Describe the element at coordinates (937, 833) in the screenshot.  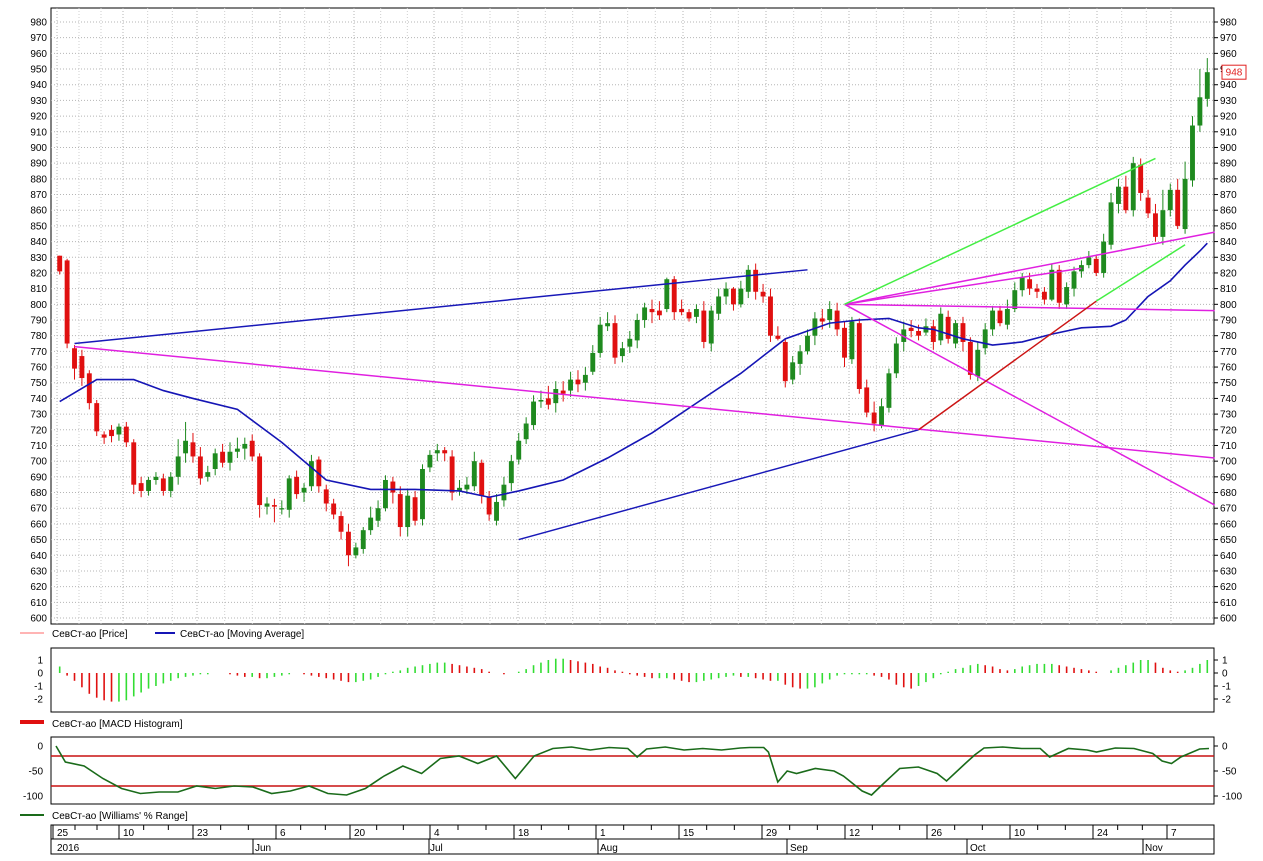
I see `day-label: 26` at that location.